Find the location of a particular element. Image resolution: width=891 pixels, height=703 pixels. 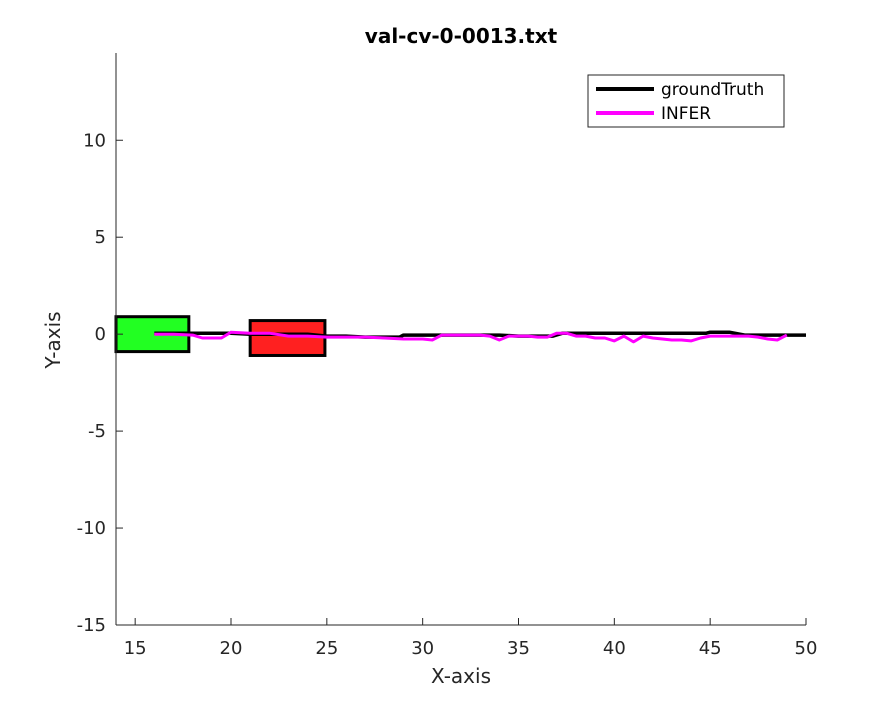

chart-title: val-cv-0-0013.txt is located at coordinates (461, 36).